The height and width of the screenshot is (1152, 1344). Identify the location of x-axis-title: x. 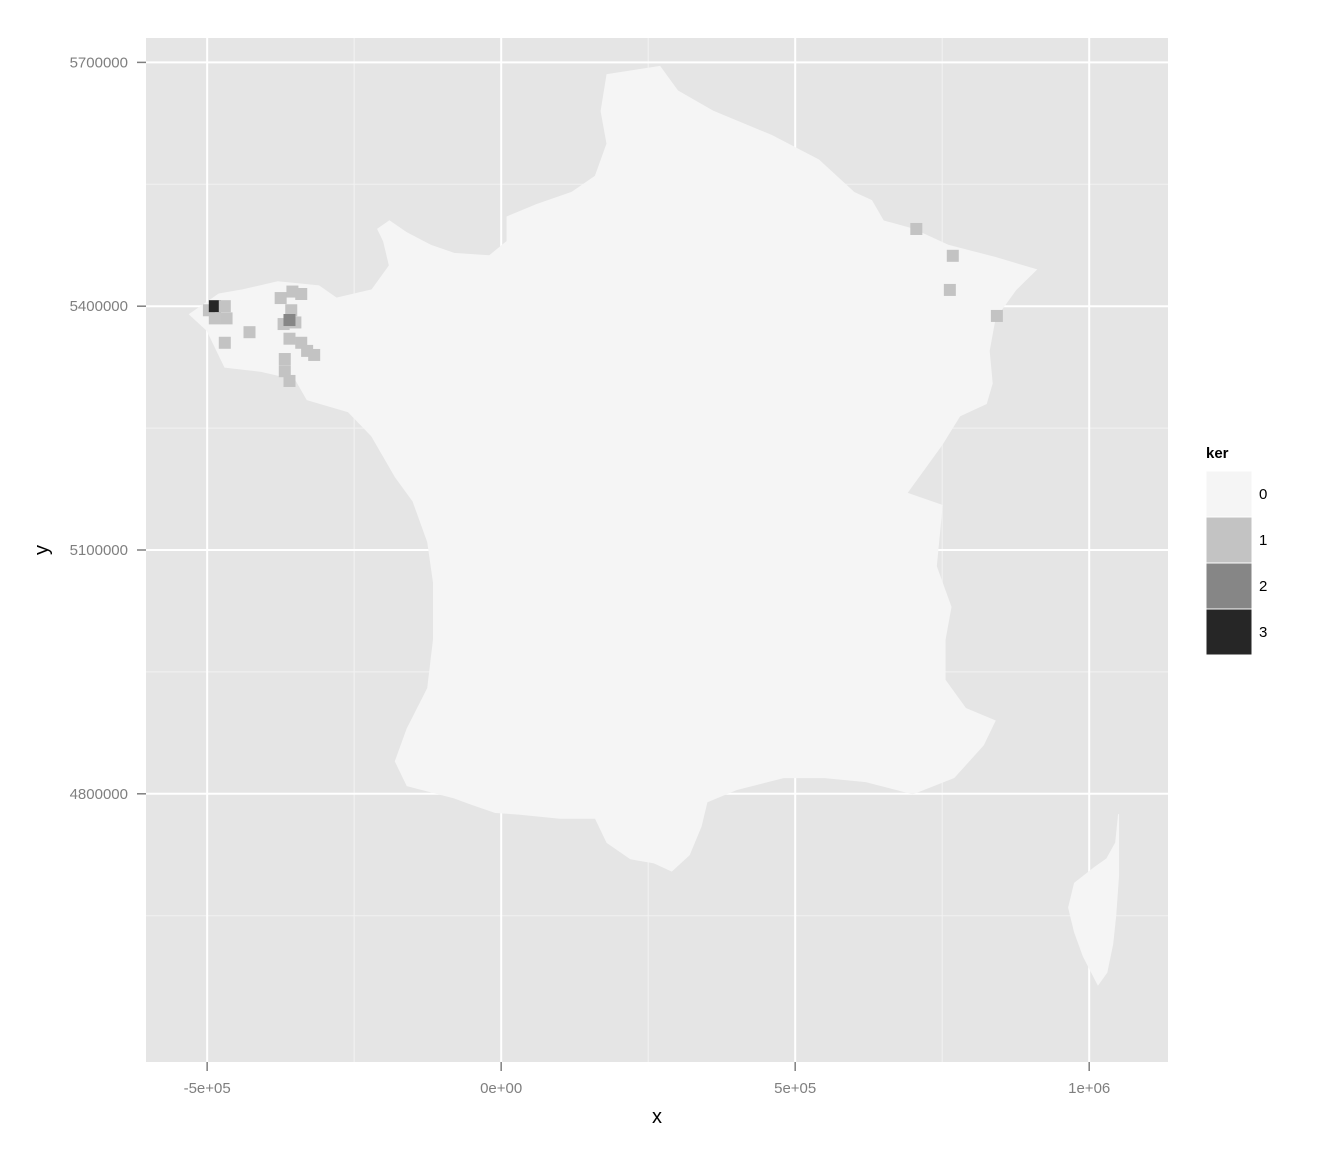
(657, 1117).